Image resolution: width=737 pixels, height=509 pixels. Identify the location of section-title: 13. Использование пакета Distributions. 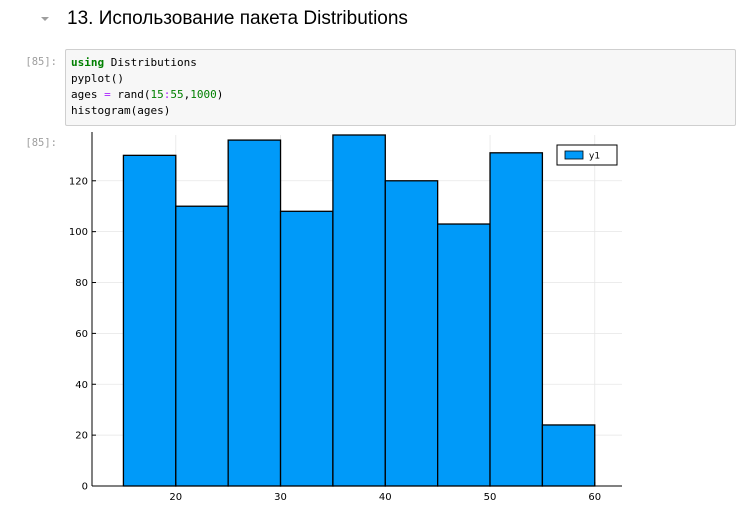
(237, 18).